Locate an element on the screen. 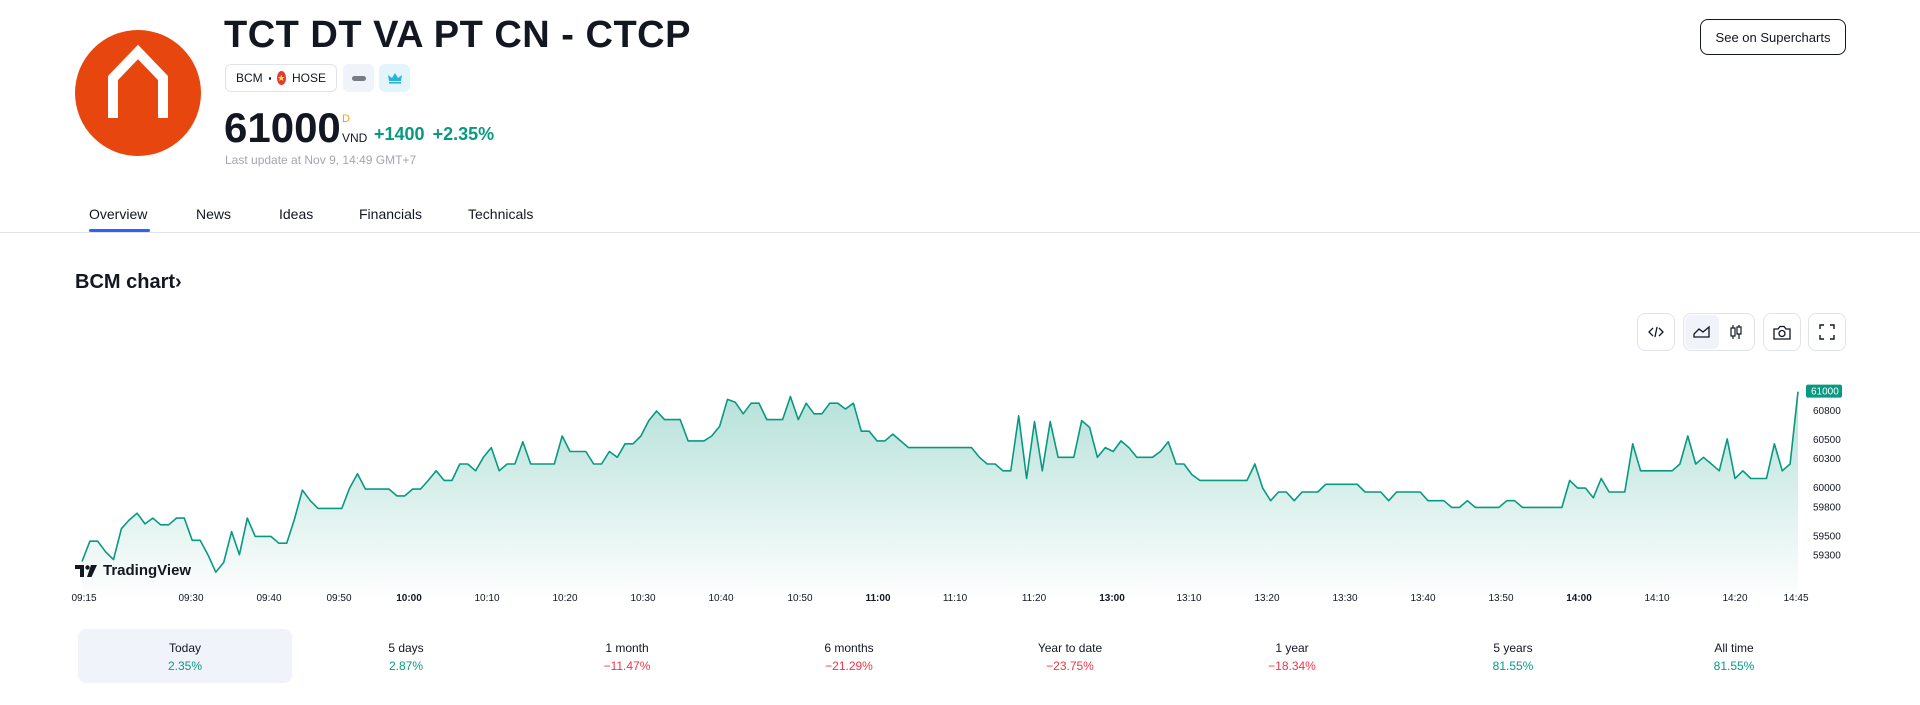 The width and height of the screenshot is (1920, 705). period-change: −11.47% is located at coordinates (627, 666).